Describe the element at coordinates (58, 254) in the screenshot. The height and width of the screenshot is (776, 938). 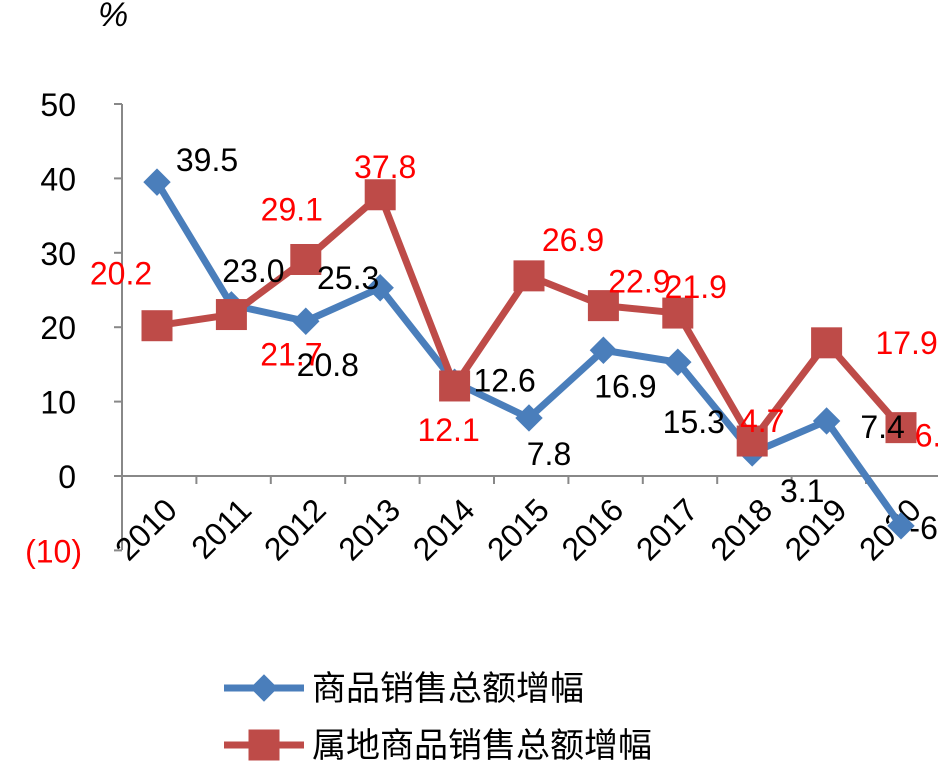
I see `y-tick-label: 30` at that location.